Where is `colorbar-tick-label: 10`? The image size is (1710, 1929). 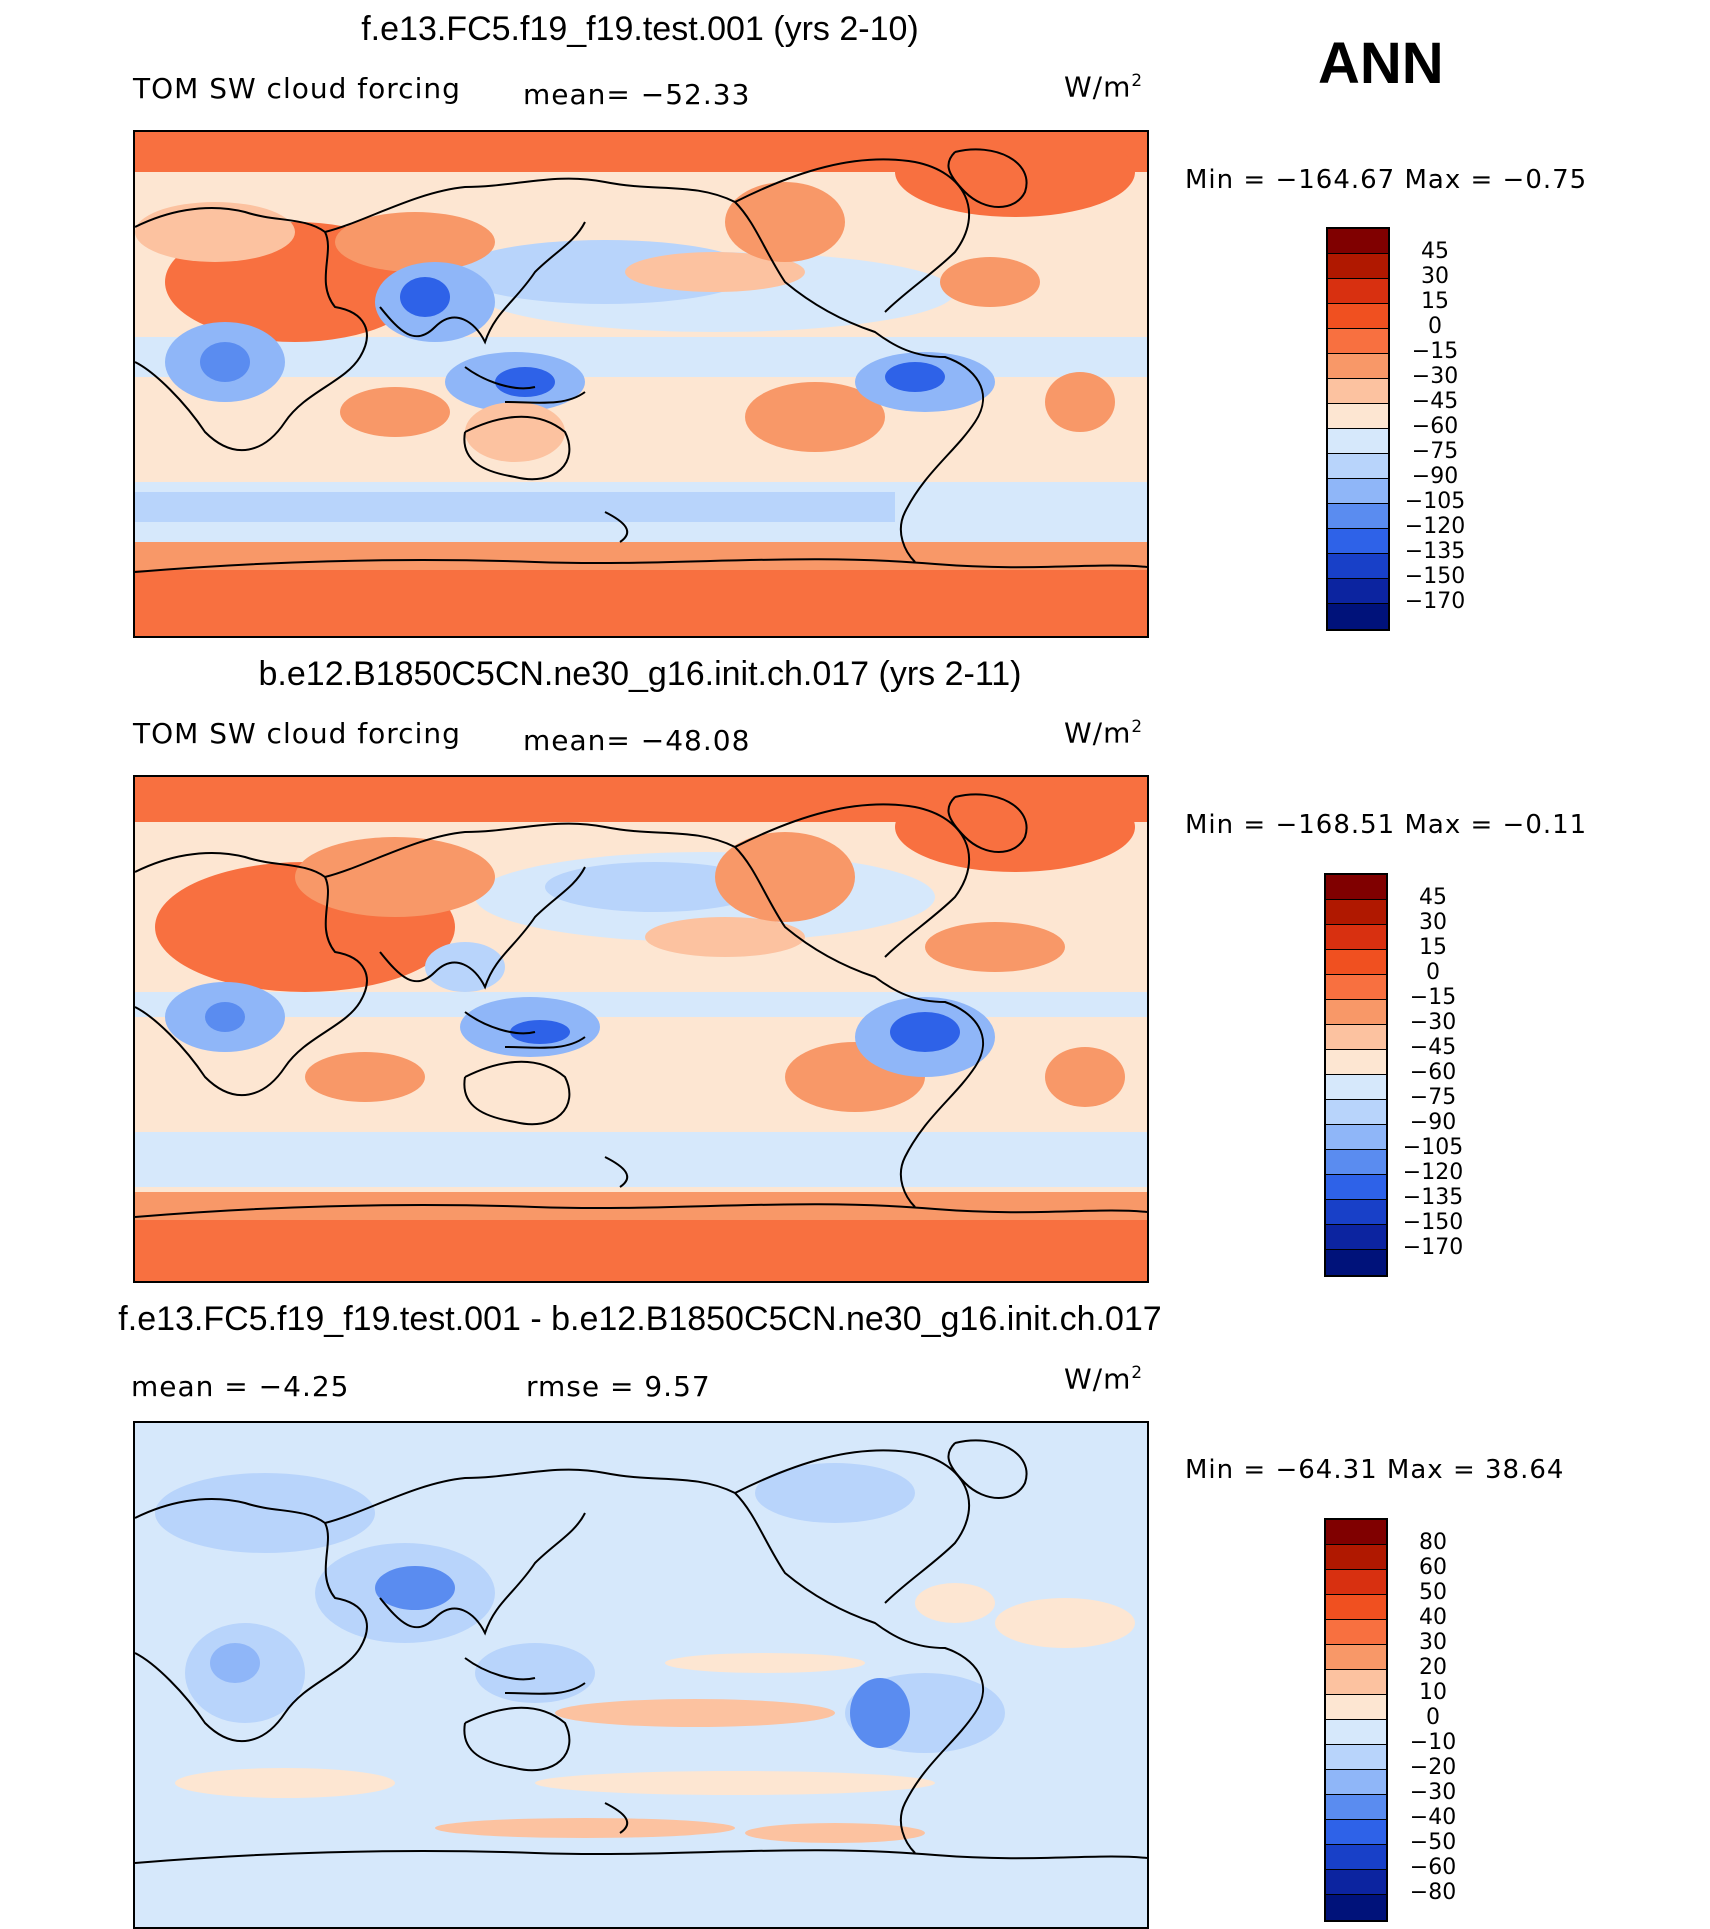 colorbar-tick-label: 10 is located at coordinates (1433, 1692).